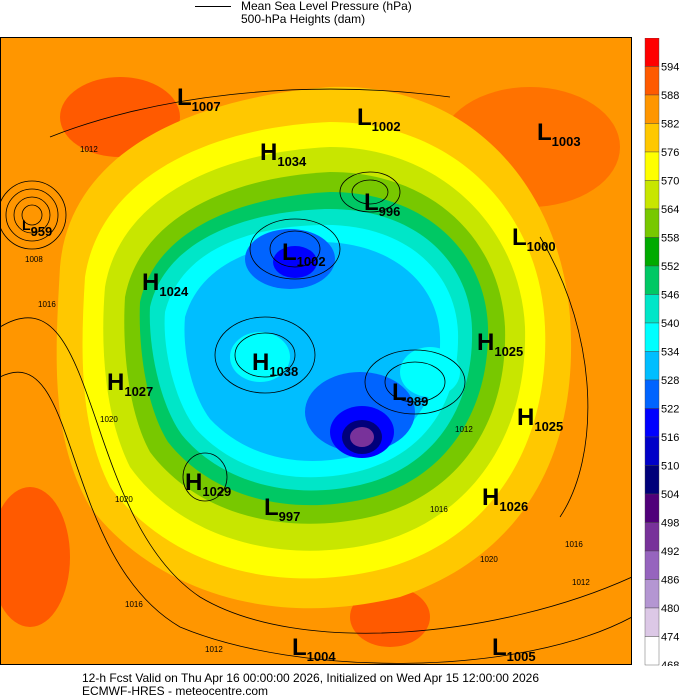  What do you see at coordinates (410, 394) in the screenshot?
I see `pressure-center-low: L989` at bounding box center [410, 394].